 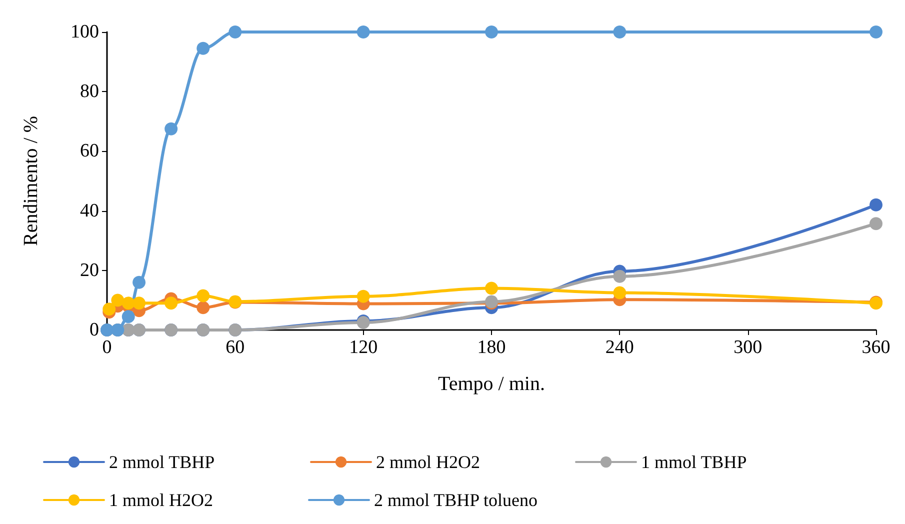 What do you see at coordinates (94, 330) in the screenshot?
I see `y-tick-label: 0` at bounding box center [94, 330].